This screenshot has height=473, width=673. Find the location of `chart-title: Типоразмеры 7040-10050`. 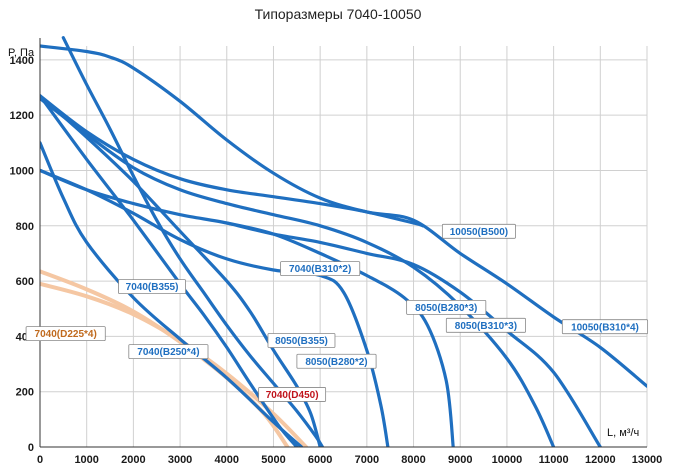

chart-title: Типоразмеры 7040-10050 is located at coordinates (338, 14).